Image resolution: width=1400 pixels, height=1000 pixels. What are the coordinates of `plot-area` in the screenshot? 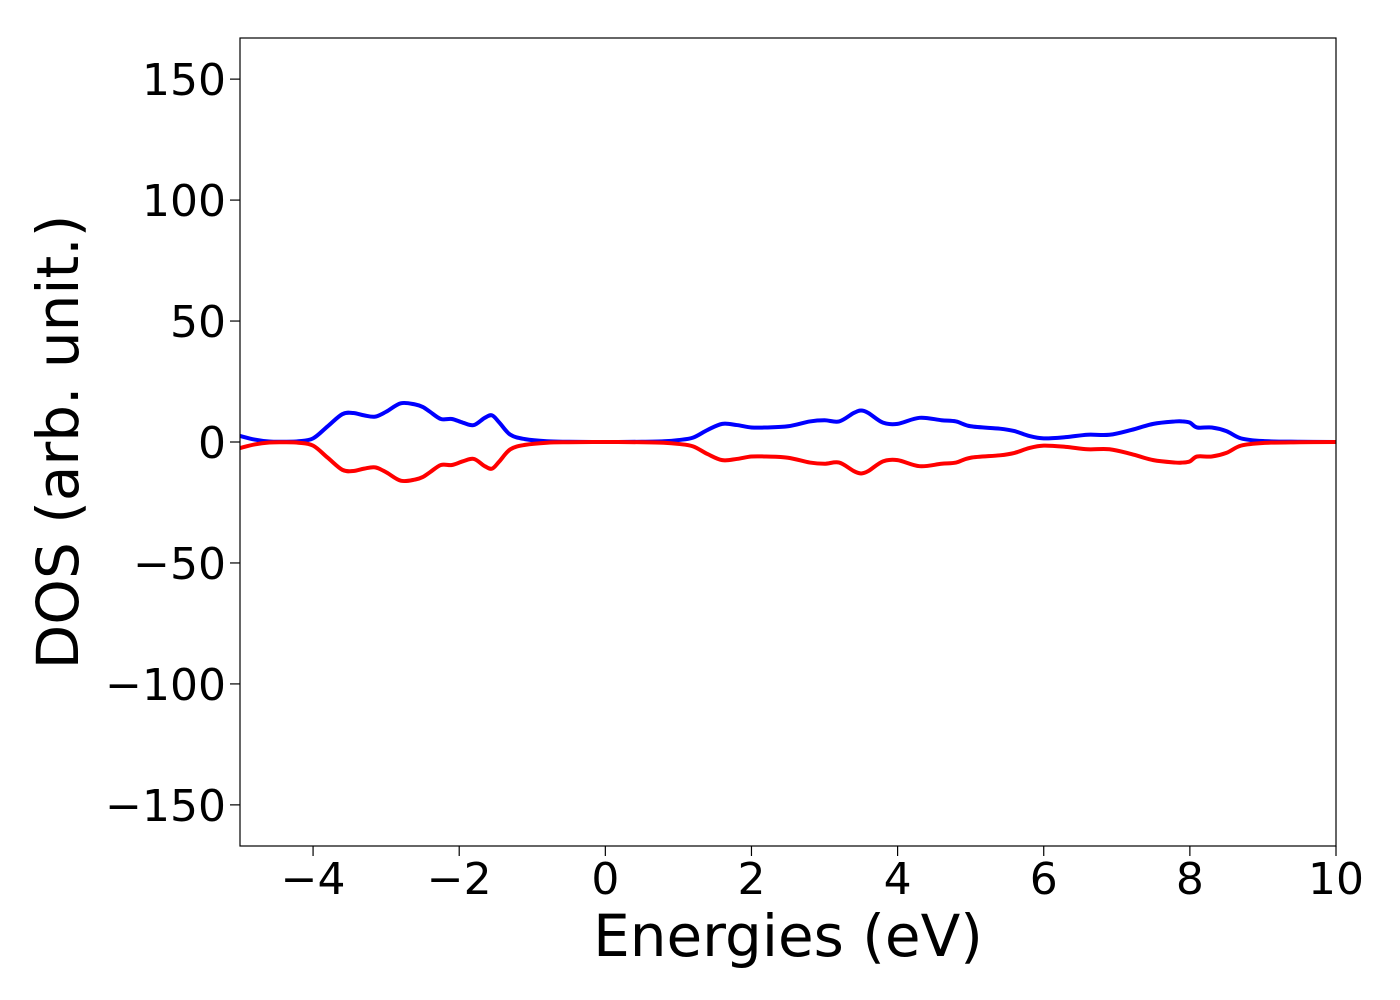 It's located at (788, 442).